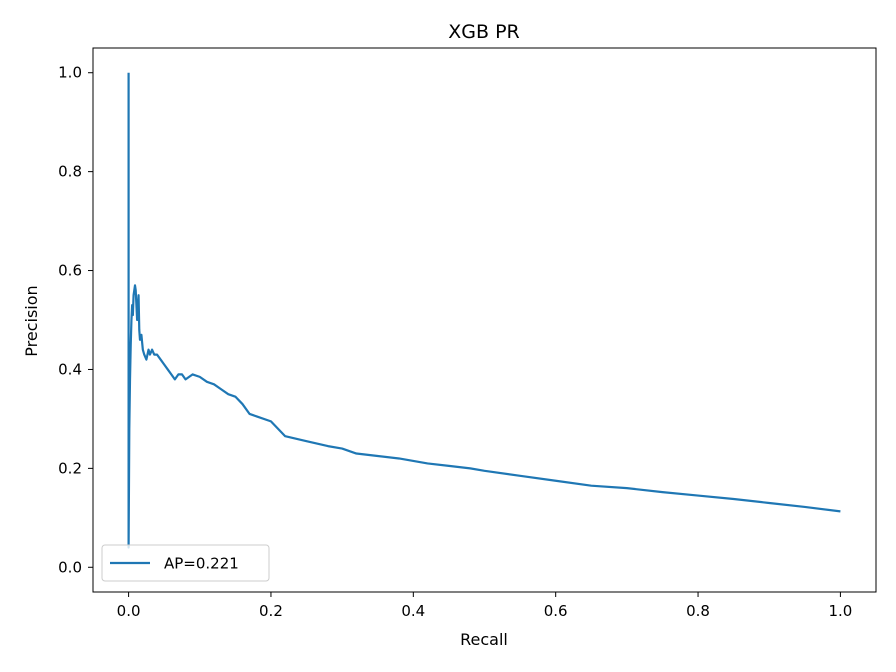 Image resolution: width=896 pixels, height=672 pixels. What do you see at coordinates (840, 611) in the screenshot?
I see `x-tick-label: 1.0` at bounding box center [840, 611].